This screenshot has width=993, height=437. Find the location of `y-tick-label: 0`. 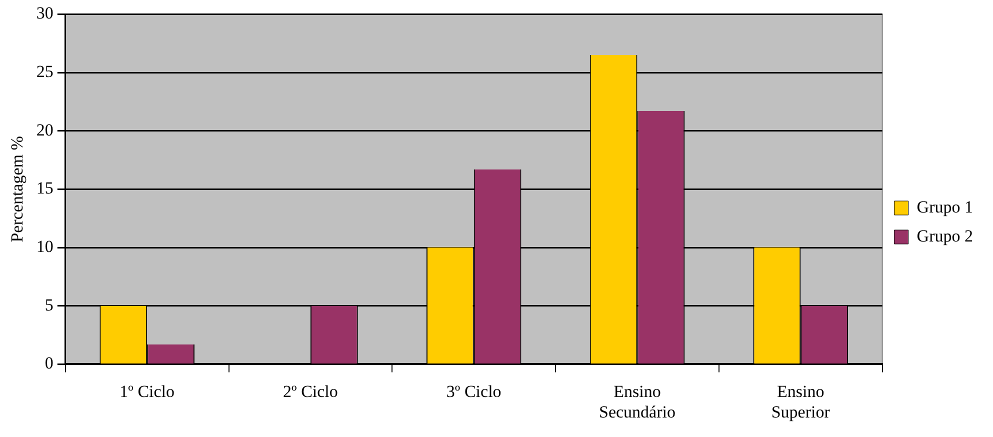

y-tick-label: 0 is located at coordinates (49, 363).